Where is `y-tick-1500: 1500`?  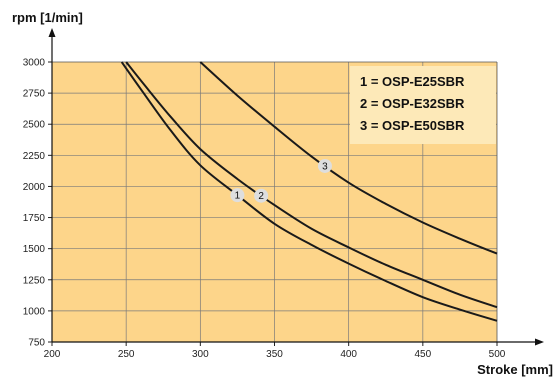
y-tick-1500: 1500 is located at coordinates (34, 249).